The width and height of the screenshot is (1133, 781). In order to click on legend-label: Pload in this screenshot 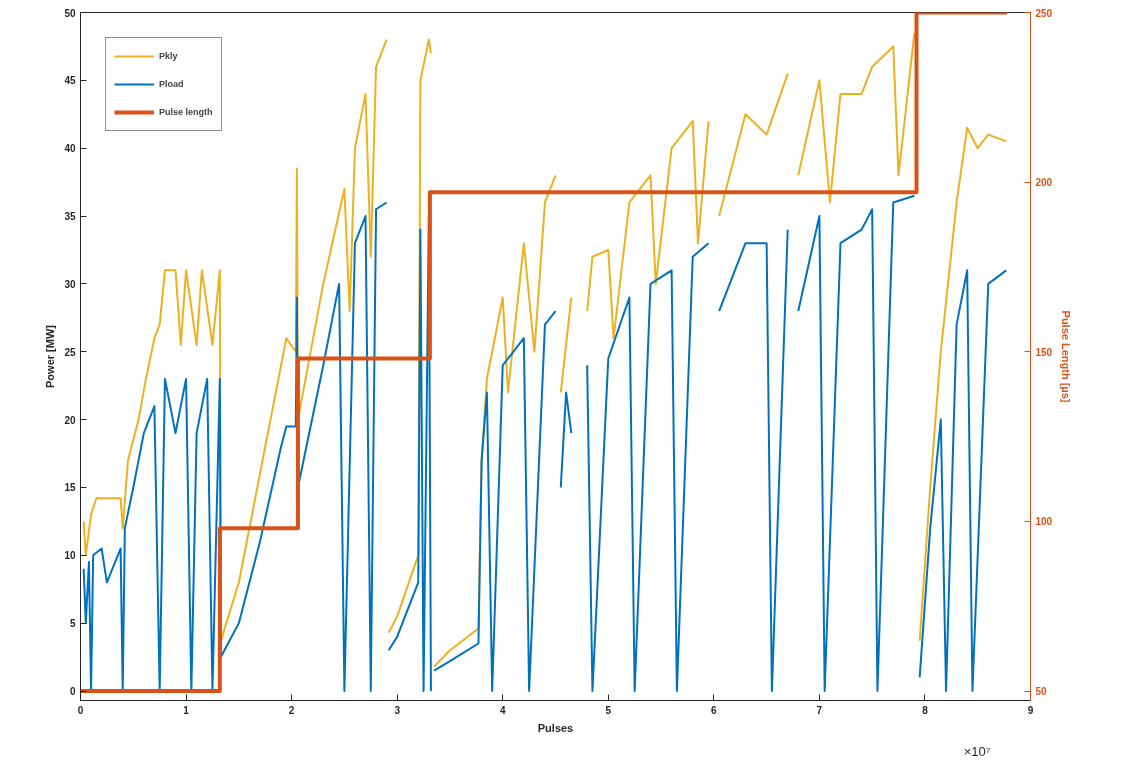, I will do `click(171, 84)`.